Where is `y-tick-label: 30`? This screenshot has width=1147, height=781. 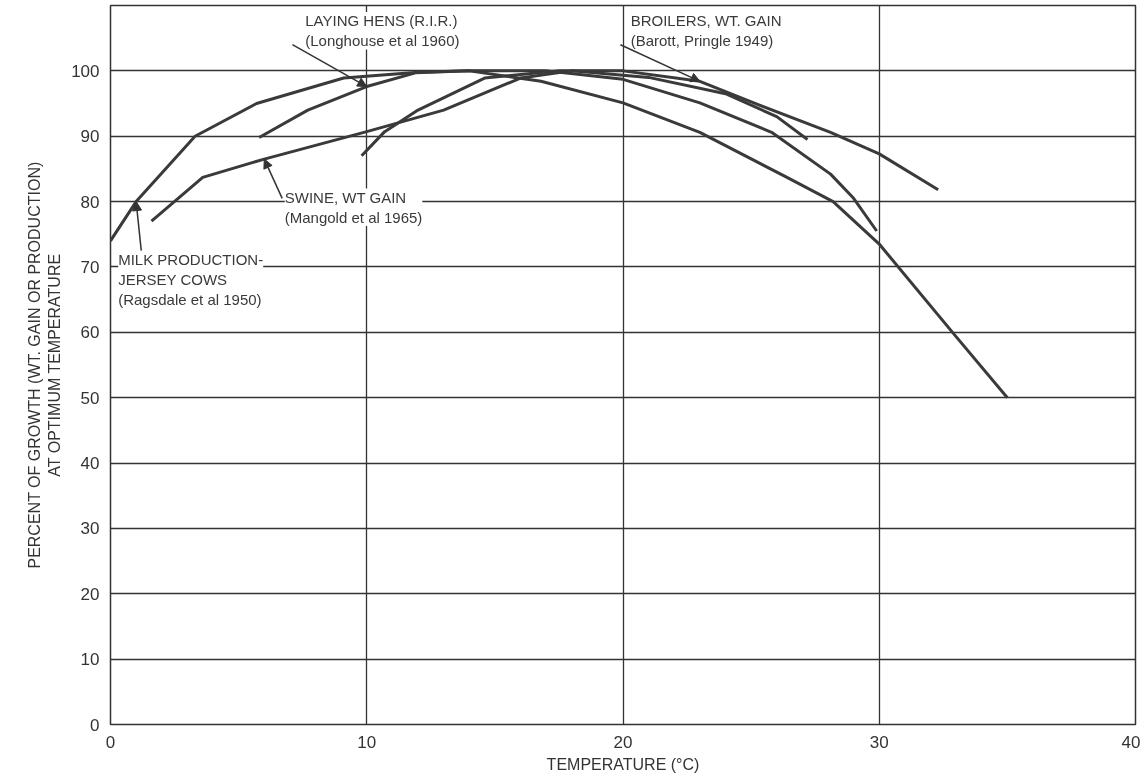 y-tick-label: 30 is located at coordinates (90, 529).